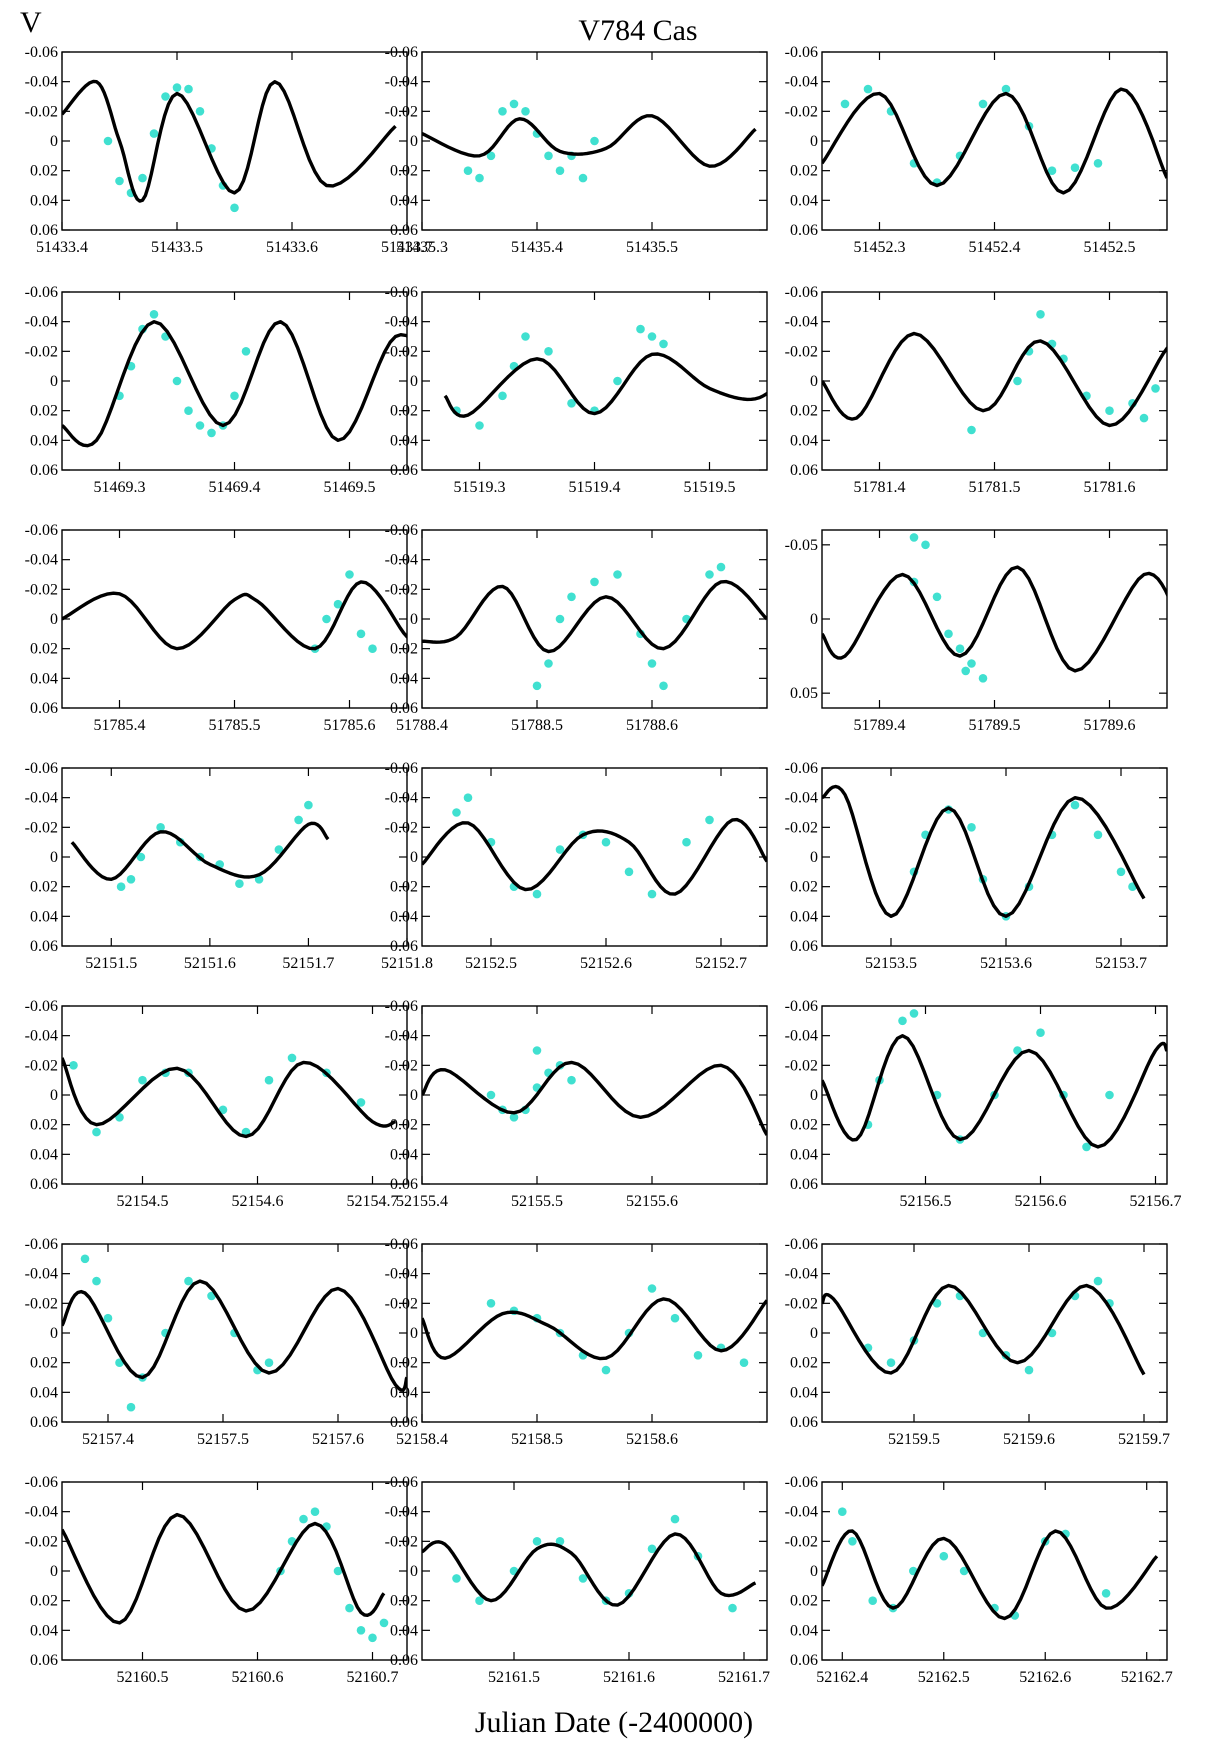  I want to click on x-tick-label: 52152.7, so click(721, 963).